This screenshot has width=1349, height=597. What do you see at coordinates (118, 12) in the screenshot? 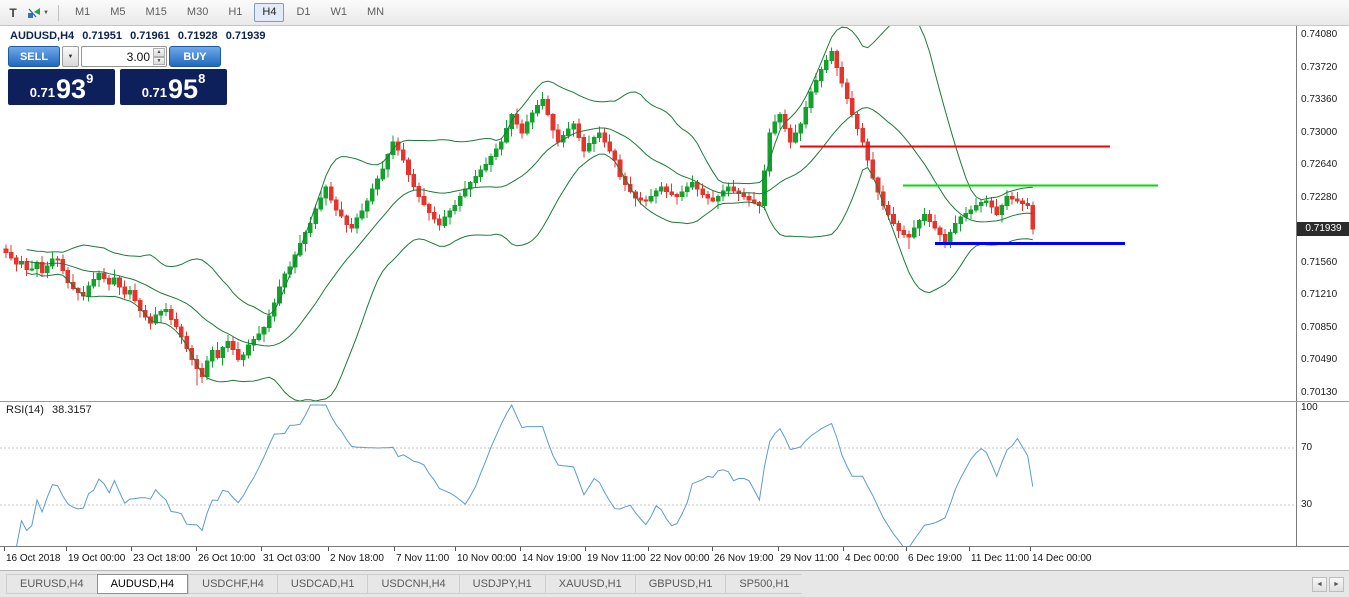
I see `timeframe-button-m5: M5` at bounding box center [118, 12].